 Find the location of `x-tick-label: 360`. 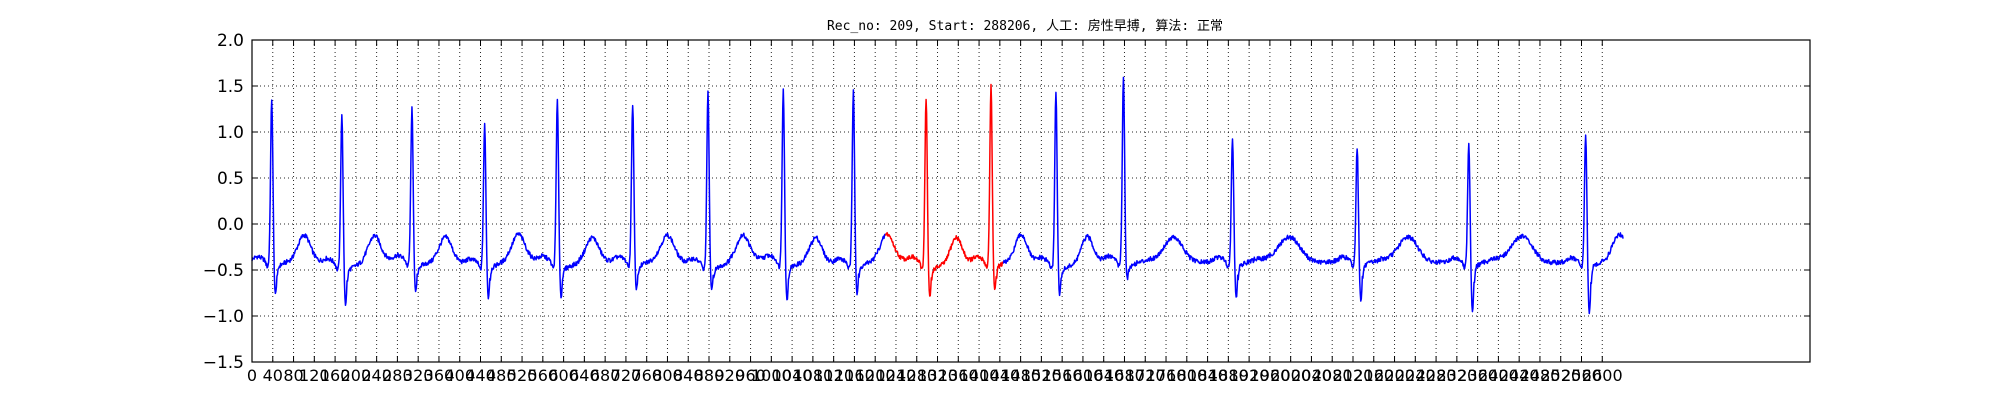

x-tick-label: 360 is located at coordinates (439, 375).